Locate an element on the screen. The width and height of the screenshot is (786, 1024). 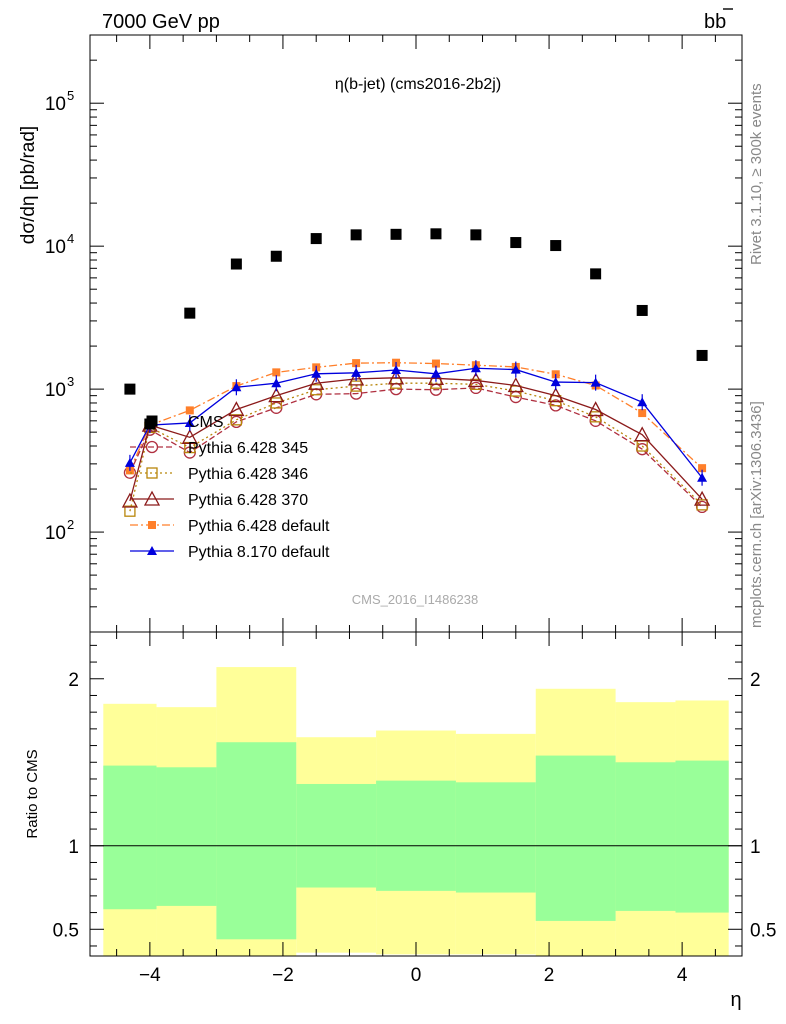
ratio-y-tick-label-left-2: 2 is located at coordinates (73, 680).